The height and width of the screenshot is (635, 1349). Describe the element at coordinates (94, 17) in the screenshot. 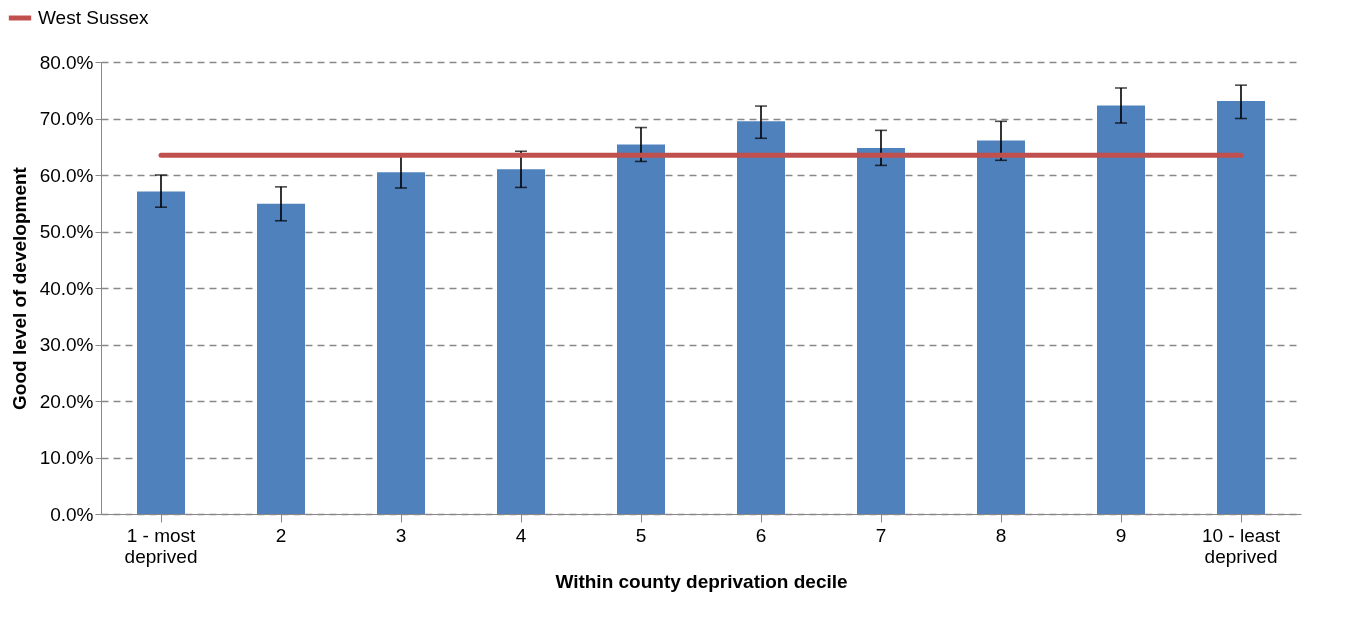

I see `legend-label: West Sussex` at that location.